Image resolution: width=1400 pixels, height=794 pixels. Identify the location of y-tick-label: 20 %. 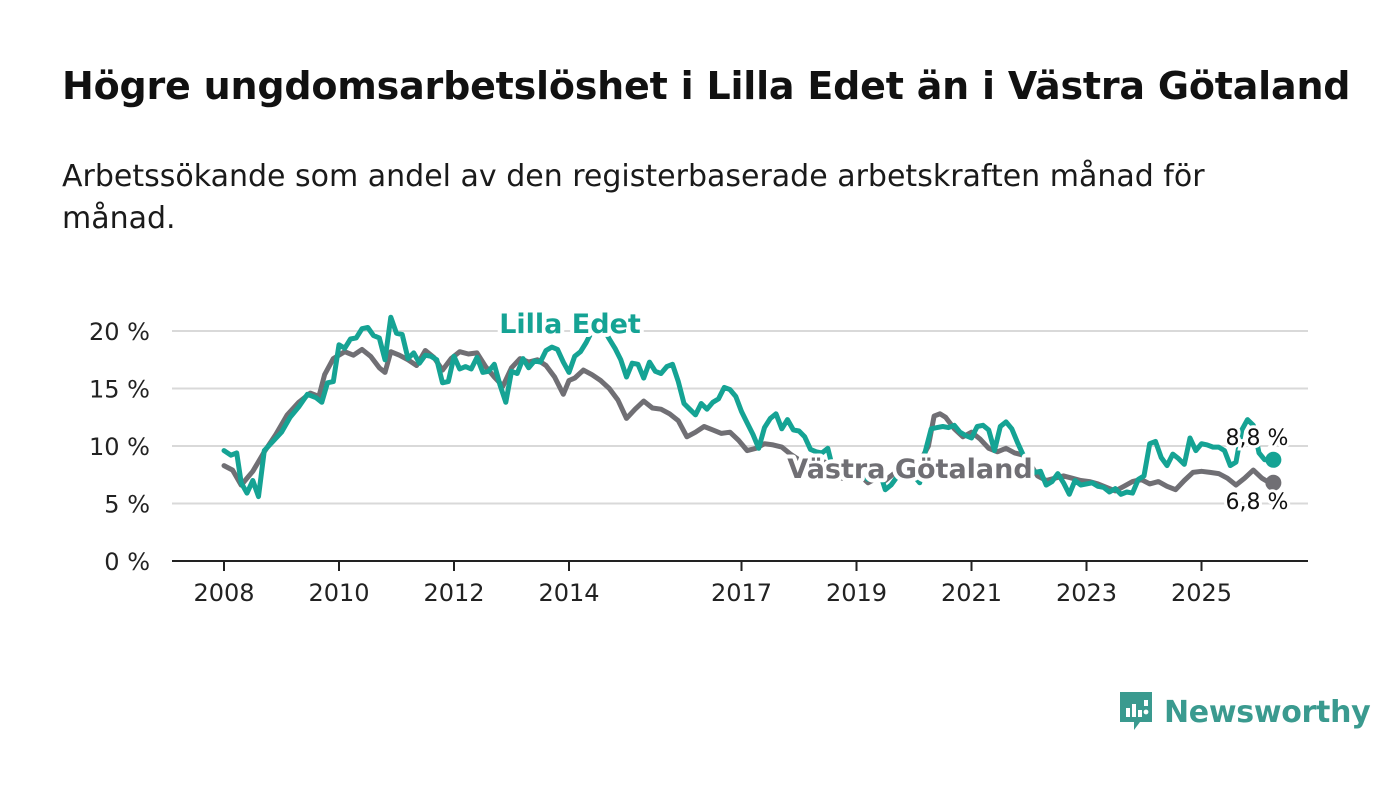
(119, 332).